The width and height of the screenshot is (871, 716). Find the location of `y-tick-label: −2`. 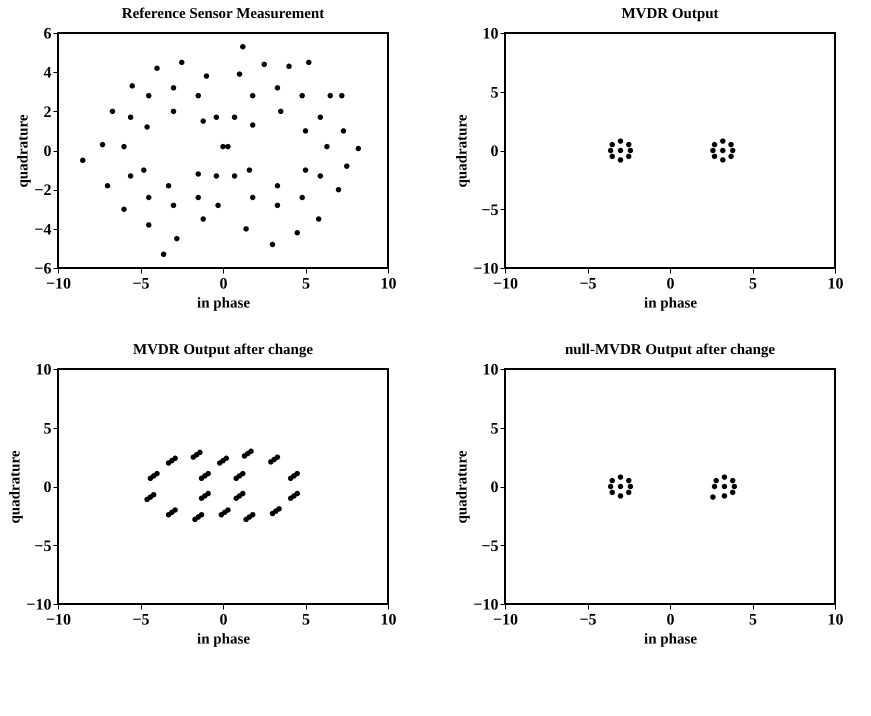

y-tick-label: −2 is located at coordinates (43, 191).